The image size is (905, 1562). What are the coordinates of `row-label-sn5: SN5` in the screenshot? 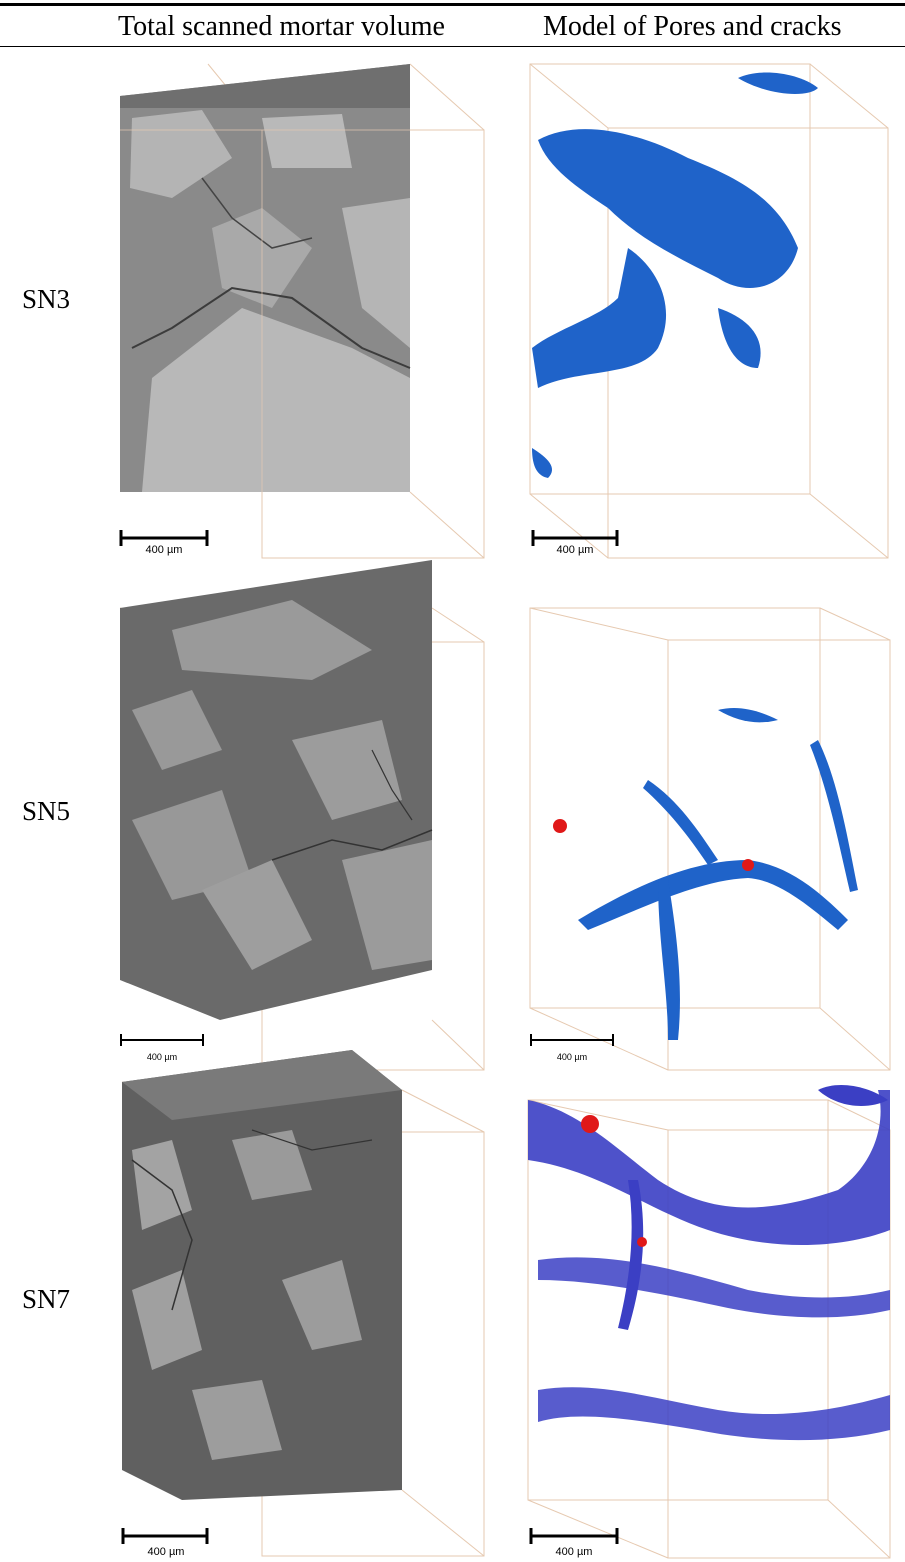 It's located at (46, 811).